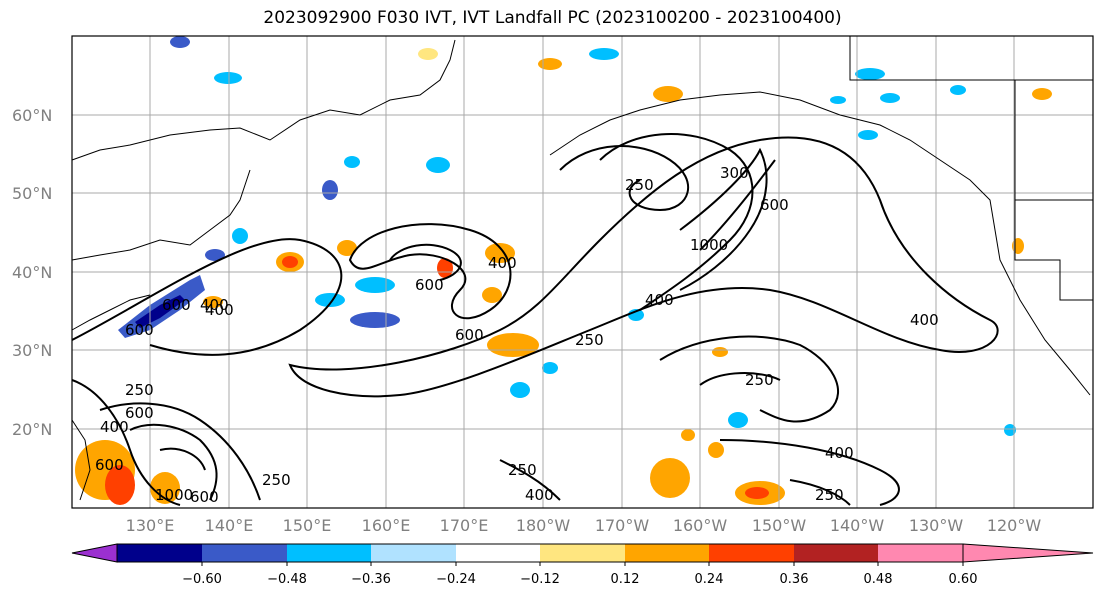  I want to click on lon-label-150w: 150°W, so click(779, 525).